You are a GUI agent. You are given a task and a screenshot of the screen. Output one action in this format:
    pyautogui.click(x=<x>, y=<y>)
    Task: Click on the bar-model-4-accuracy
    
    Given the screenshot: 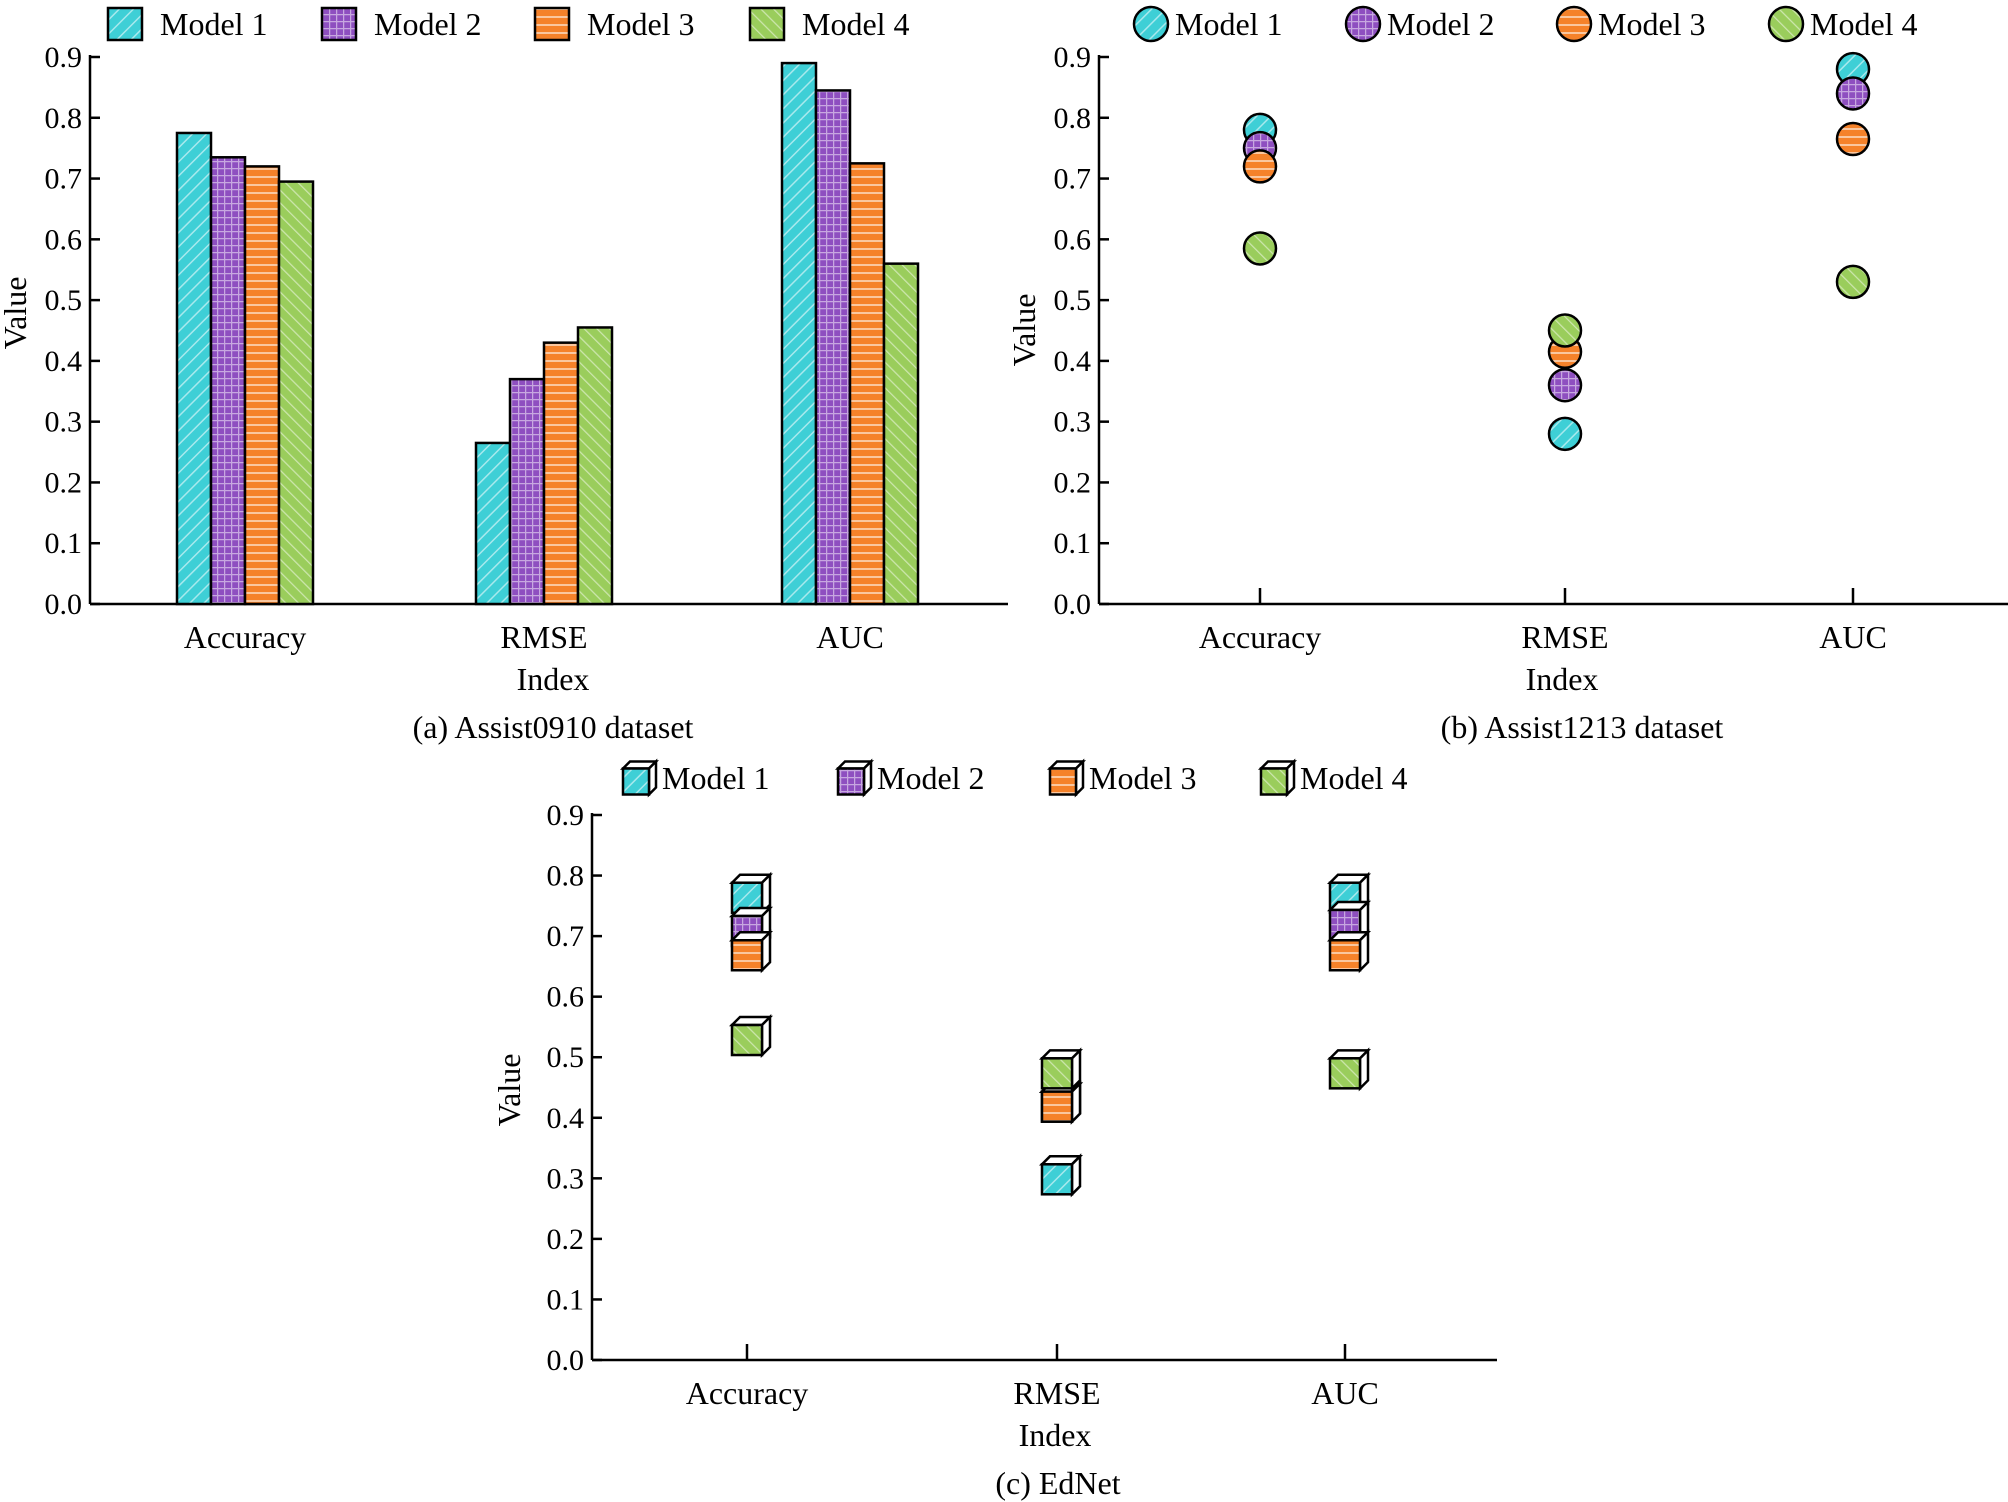 What is the action you would take?
    pyautogui.click(x=296, y=393)
    